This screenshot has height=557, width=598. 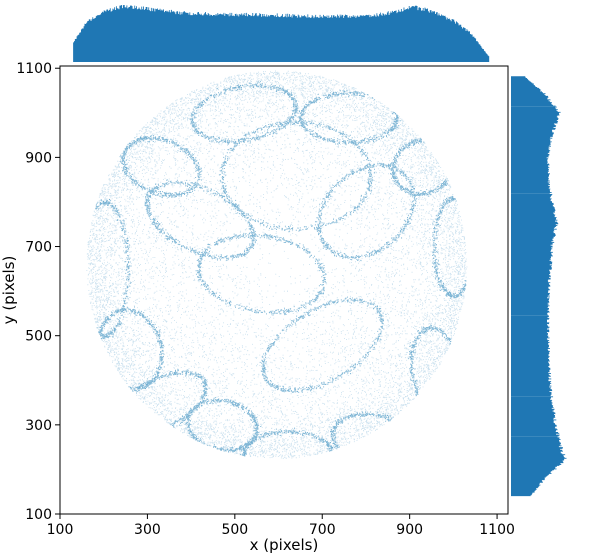 I want to click on y-tick-label: 300, so click(x=38, y=426).